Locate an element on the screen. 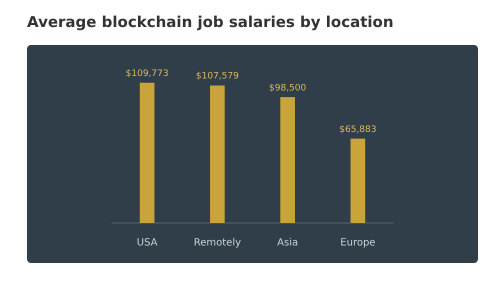  x-tick-label: USA is located at coordinates (147, 243).